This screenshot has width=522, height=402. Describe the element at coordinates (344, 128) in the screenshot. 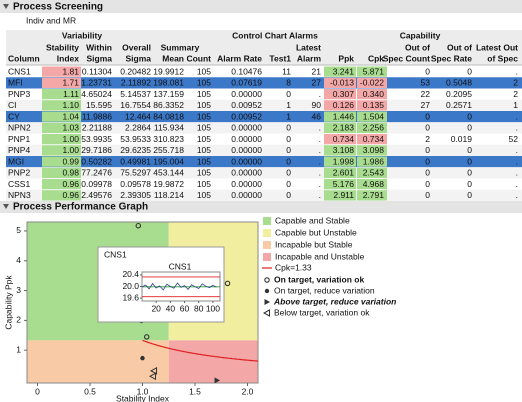

I see `table-cell: 2.183` at that location.